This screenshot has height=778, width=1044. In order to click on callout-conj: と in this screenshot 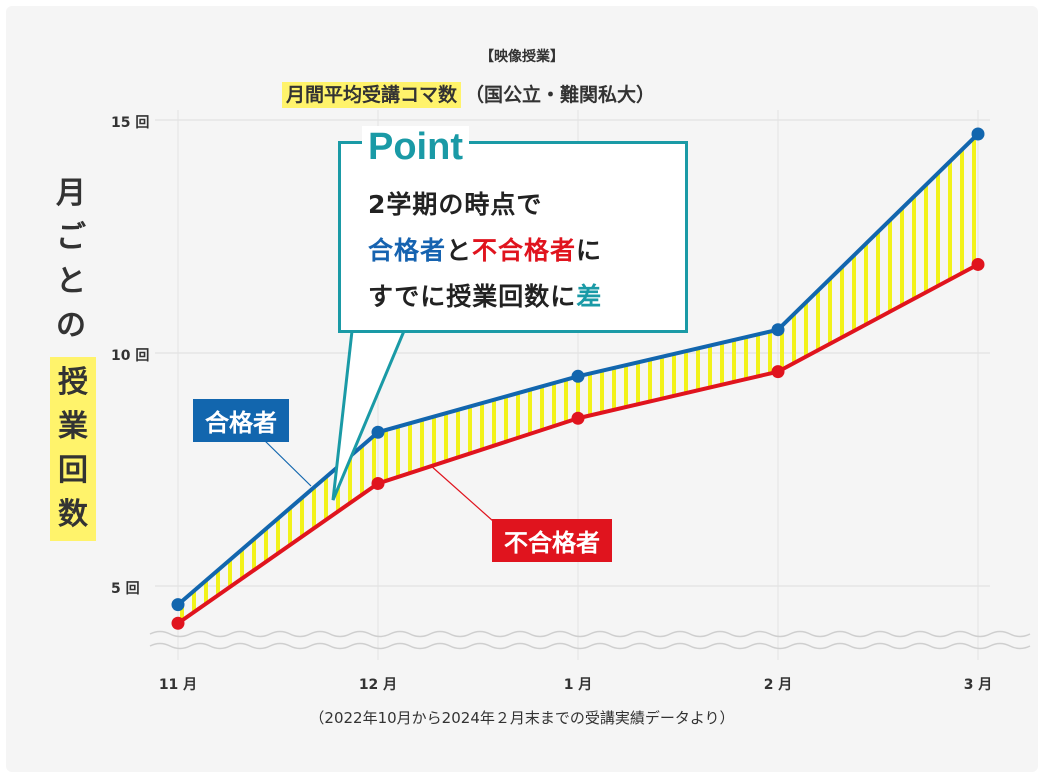, I will do `click(459, 250)`.